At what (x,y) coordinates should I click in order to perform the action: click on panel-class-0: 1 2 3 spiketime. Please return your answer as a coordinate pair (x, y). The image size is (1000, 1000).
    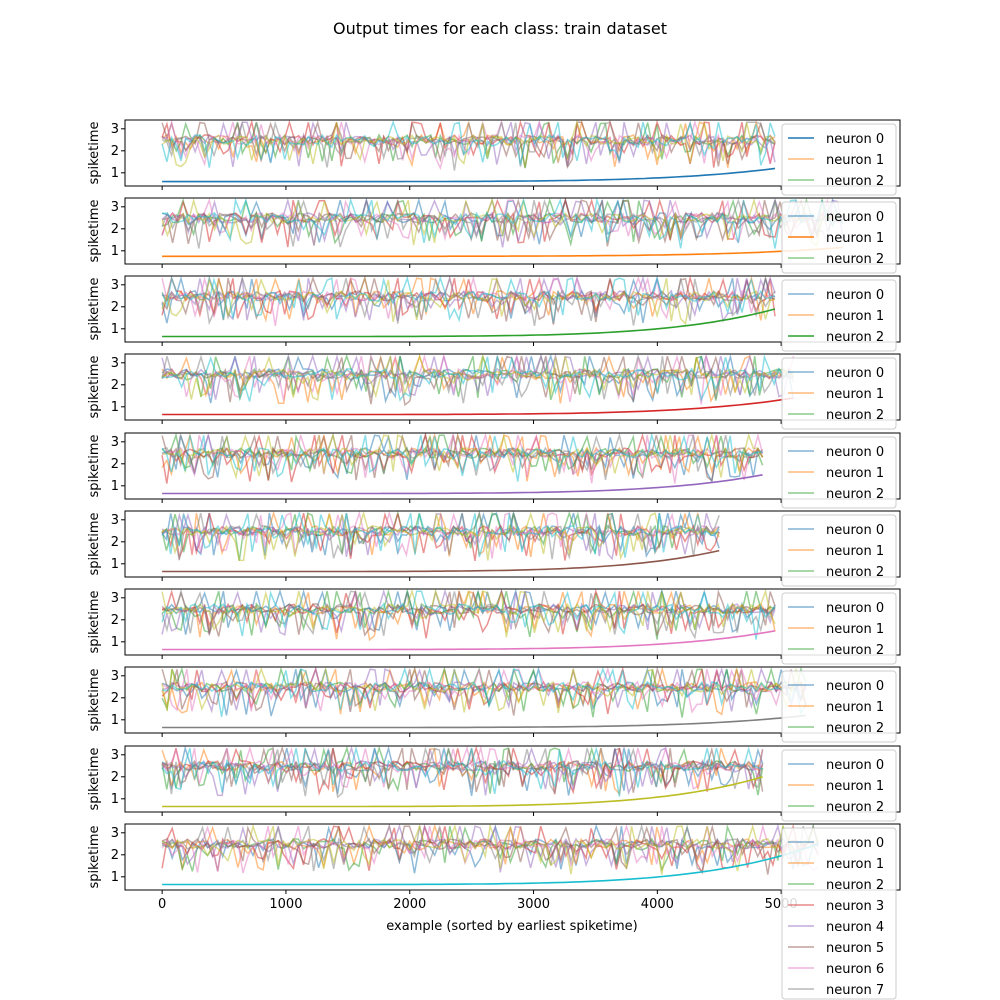
    Looking at the image, I should click on (494, 154).